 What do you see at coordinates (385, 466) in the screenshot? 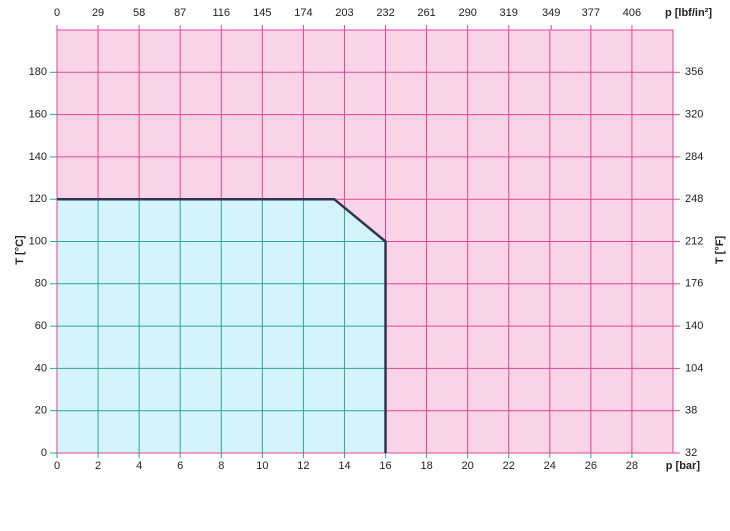
I see `x-tick-label: 16` at bounding box center [385, 466].